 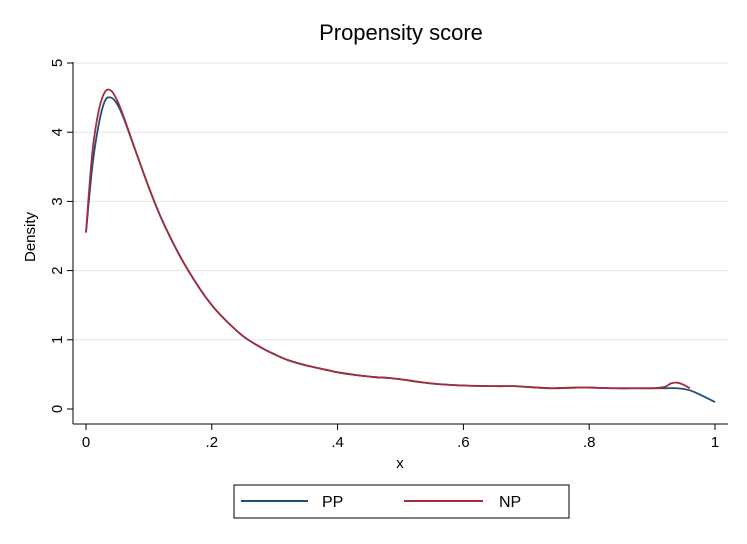 What do you see at coordinates (401, 32) in the screenshot?
I see `chart-title: Propensity score` at bounding box center [401, 32].